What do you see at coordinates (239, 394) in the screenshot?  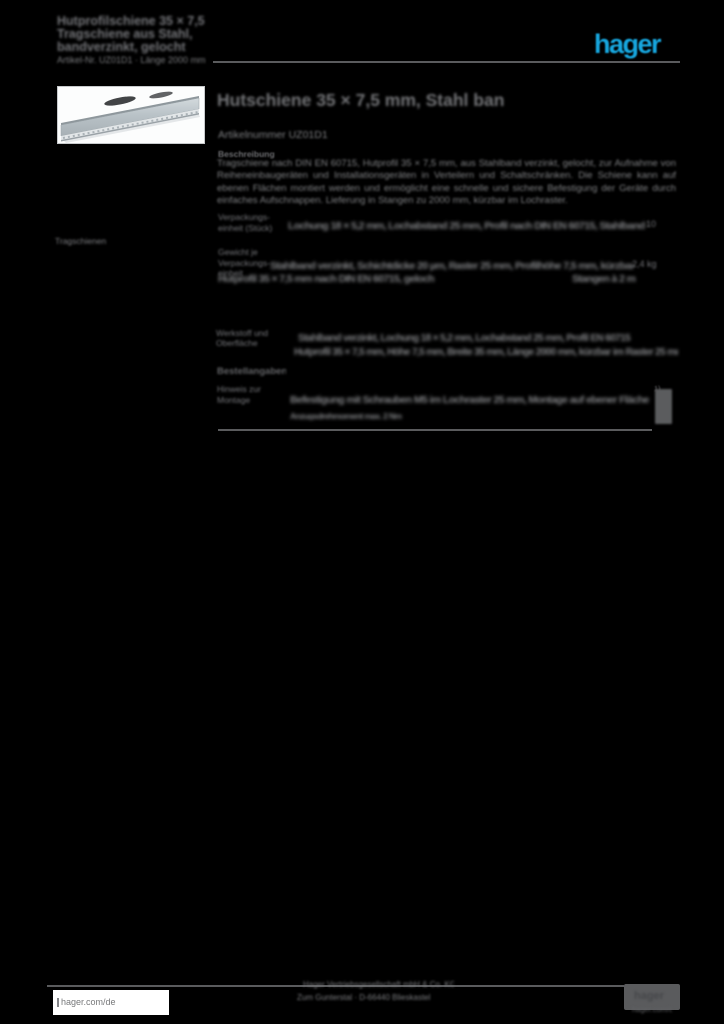 I see `spec-row-d-label: Hinweis zur Montage` at bounding box center [239, 394].